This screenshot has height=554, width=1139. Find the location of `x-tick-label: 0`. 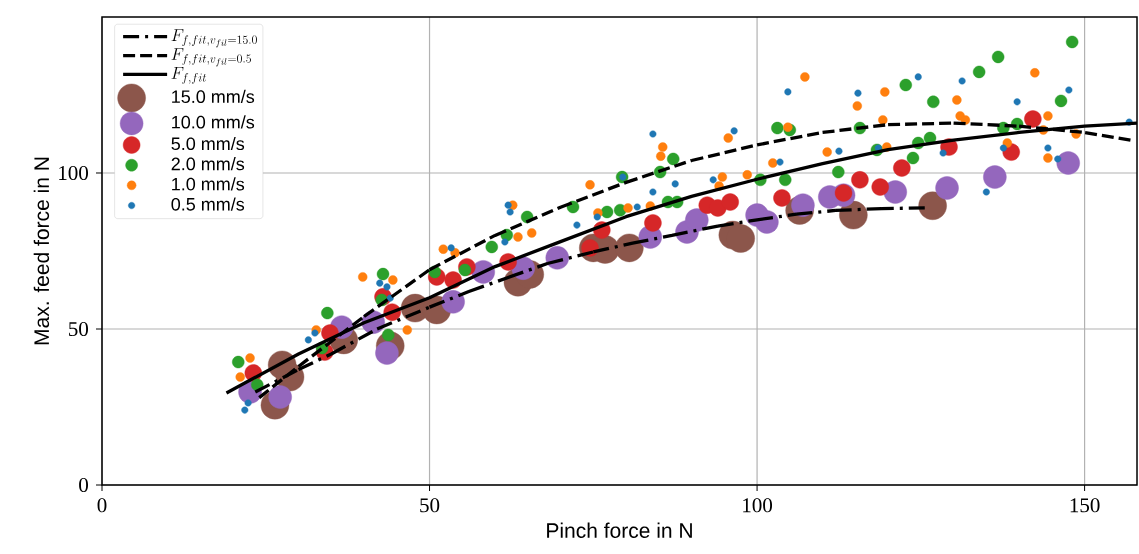

x-tick-label: 0 is located at coordinates (102, 505).